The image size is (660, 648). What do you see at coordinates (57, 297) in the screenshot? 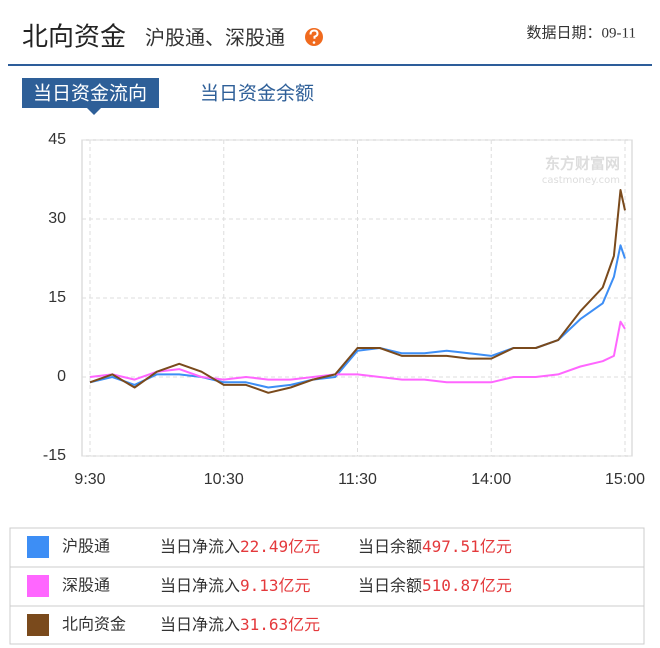
I see `y-tick-label: 15` at bounding box center [57, 297].